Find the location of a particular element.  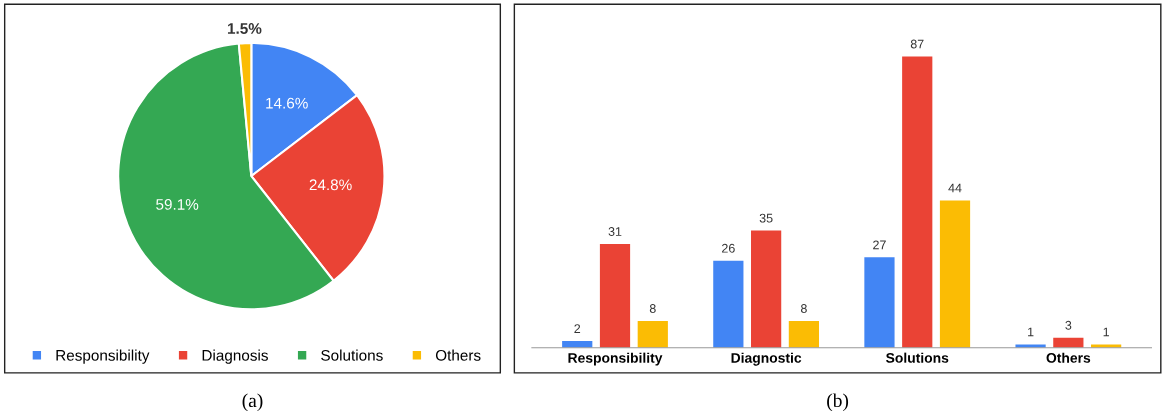

data-label: 27 is located at coordinates (879, 245).